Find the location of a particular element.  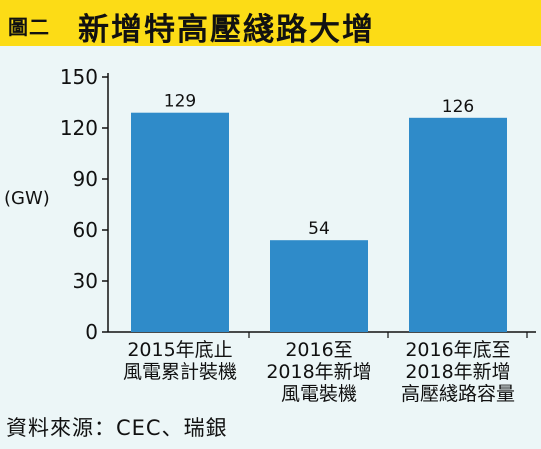

figure-label: 圖二 is located at coordinates (29, 27).